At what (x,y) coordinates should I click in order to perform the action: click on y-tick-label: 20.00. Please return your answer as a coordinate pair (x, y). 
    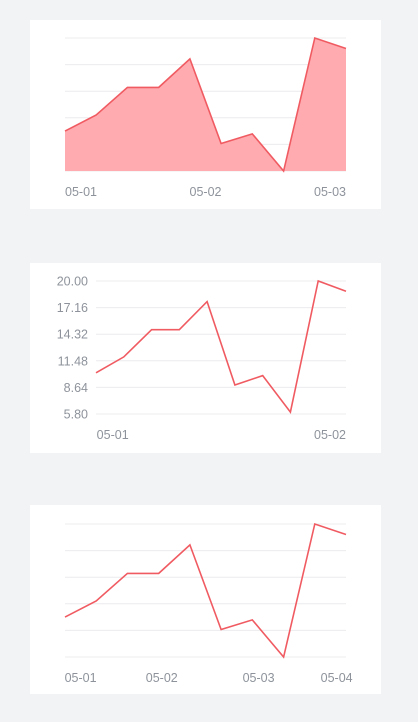
    Looking at the image, I should click on (72, 282).